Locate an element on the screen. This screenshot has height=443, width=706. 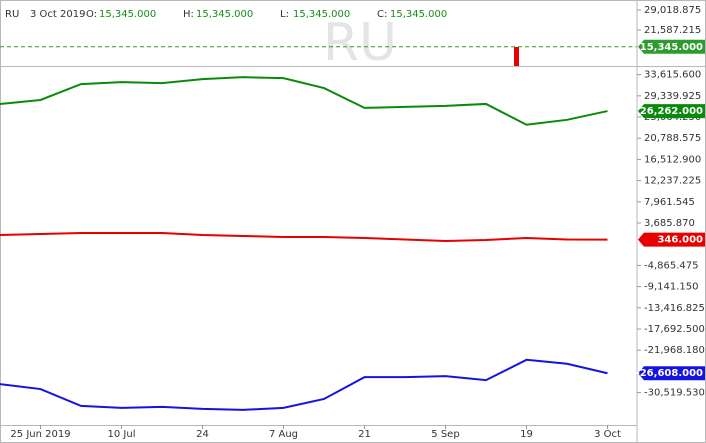
x-tick-label: 24 is located at coordinates (202, 434).